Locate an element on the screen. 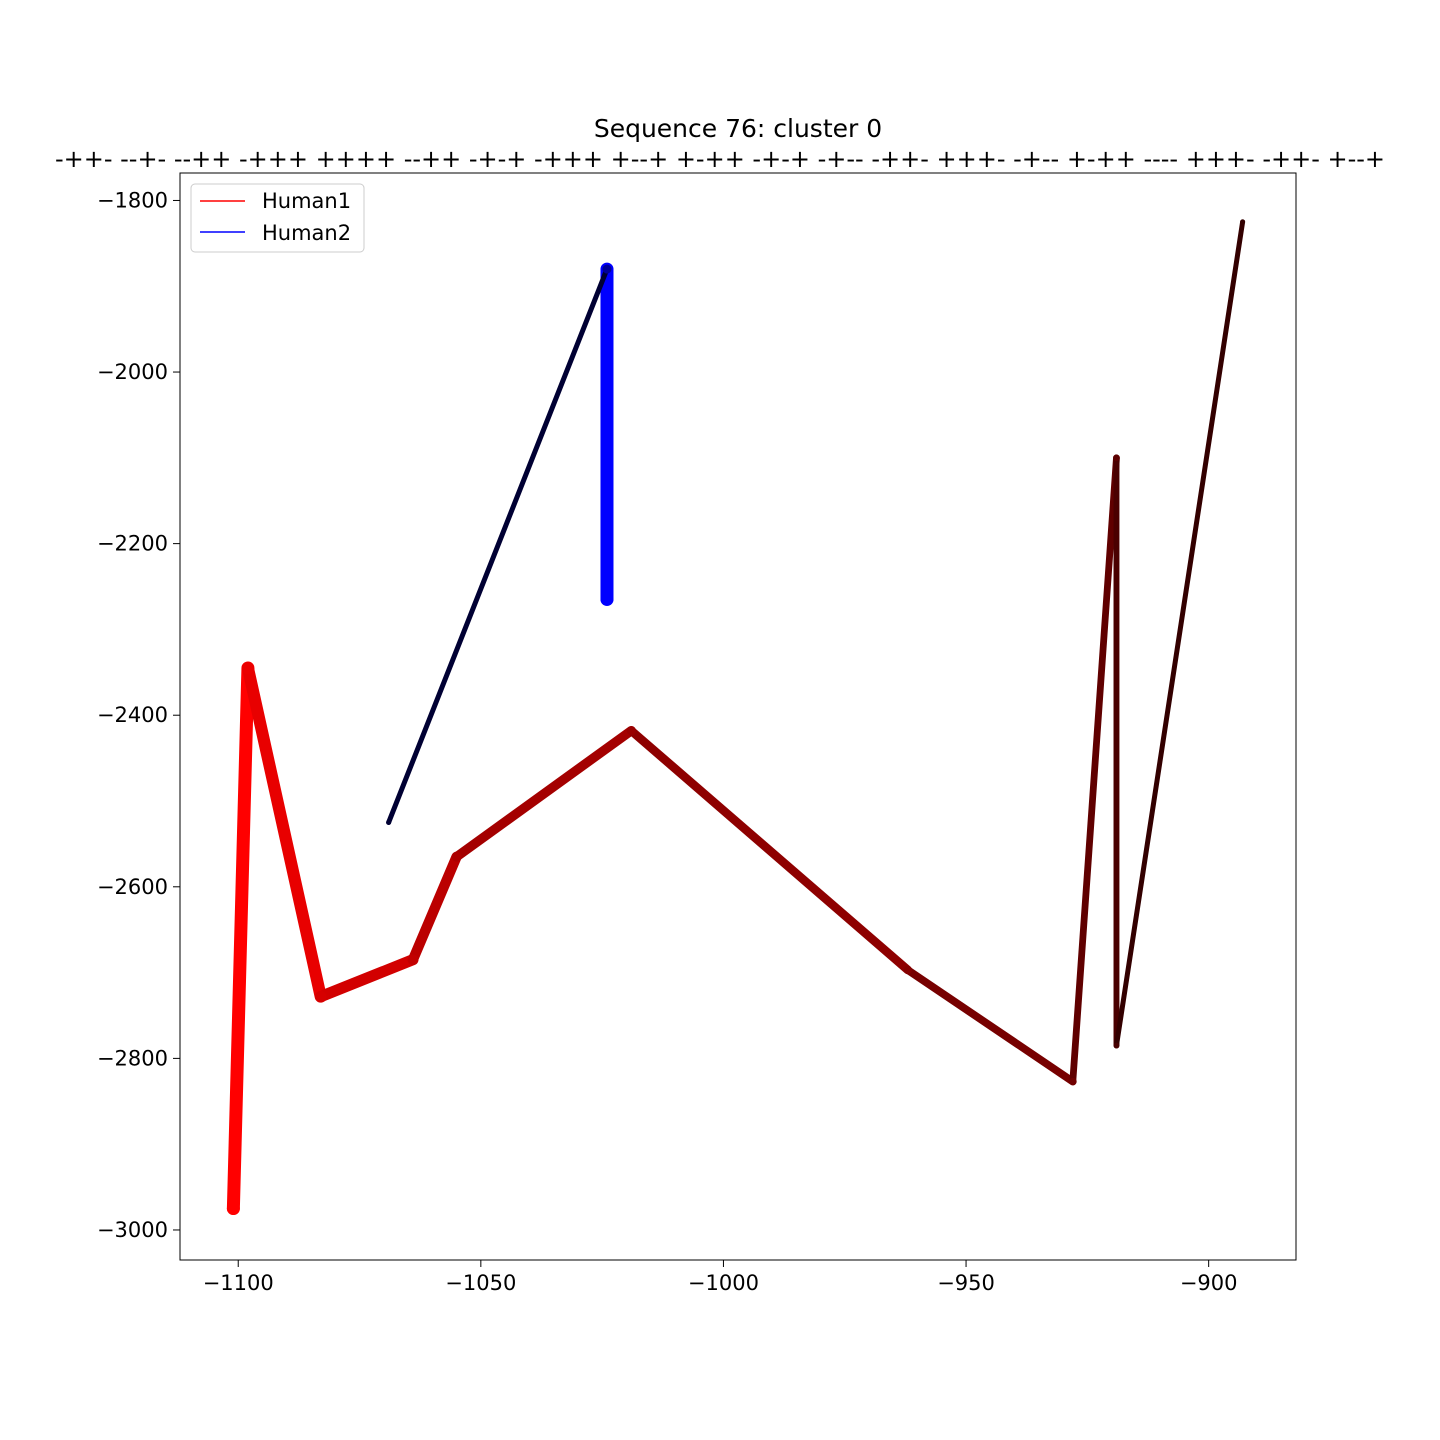 The image size is (1440, 1440). trajectory-segment-human2 is located at coordinates (498, 545).